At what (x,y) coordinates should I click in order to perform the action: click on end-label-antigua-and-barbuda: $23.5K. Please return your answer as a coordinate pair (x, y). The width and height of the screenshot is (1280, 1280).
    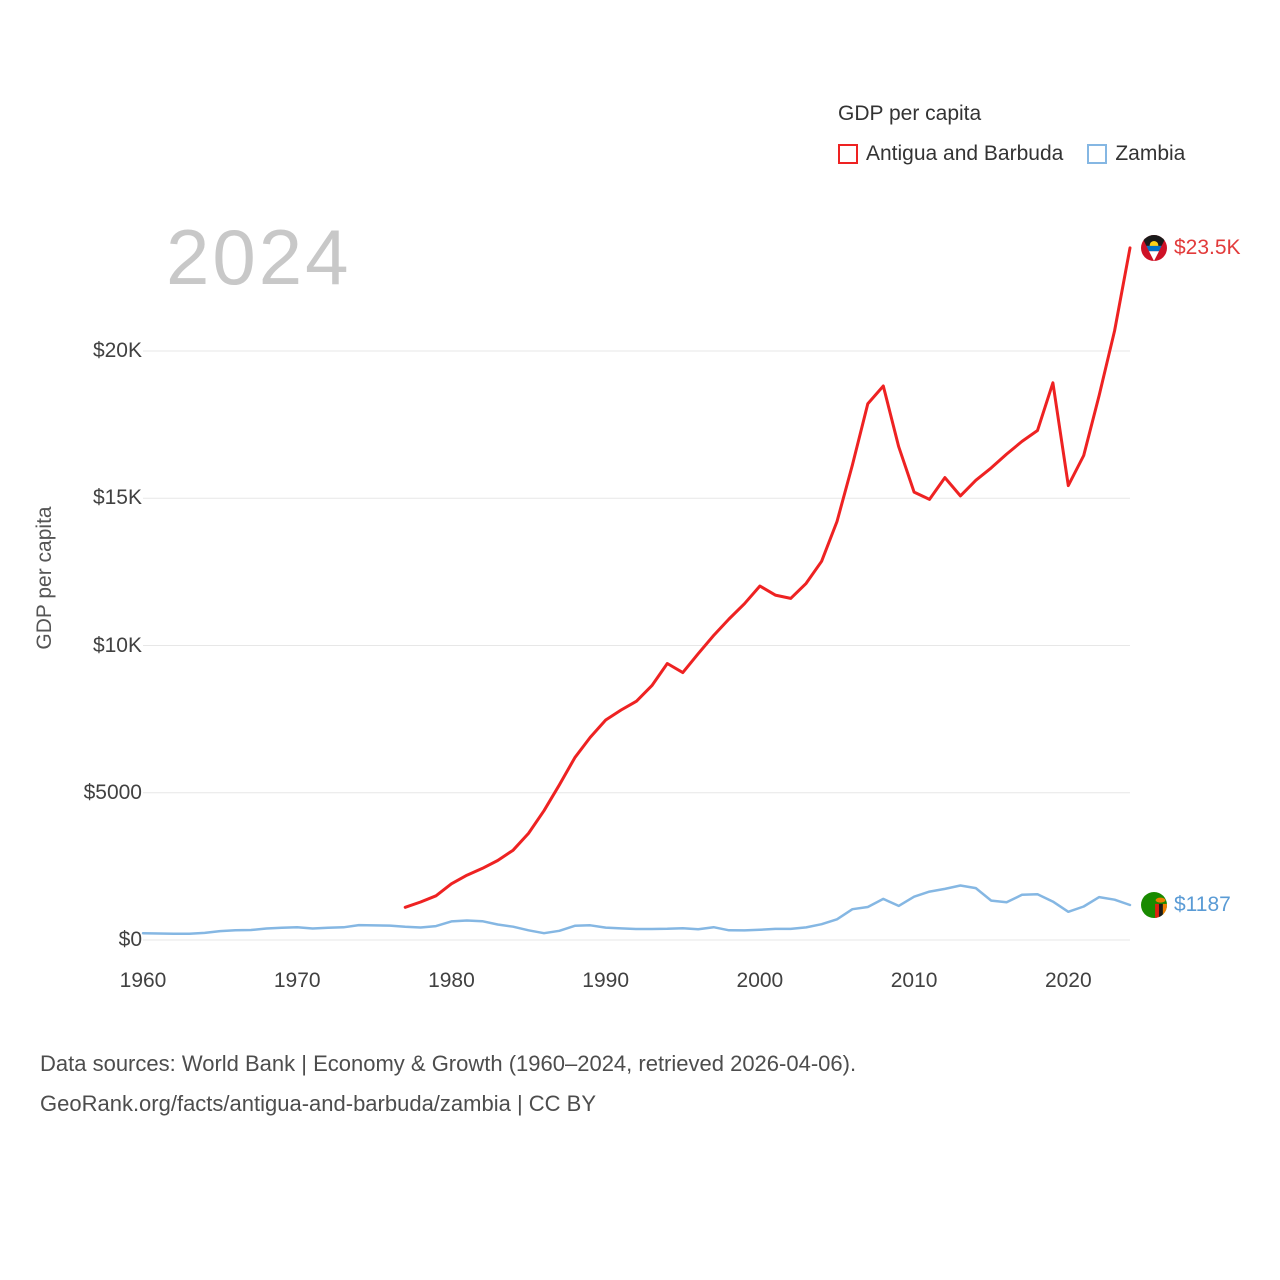
    Looking at the image, I should click on (1191, 248).